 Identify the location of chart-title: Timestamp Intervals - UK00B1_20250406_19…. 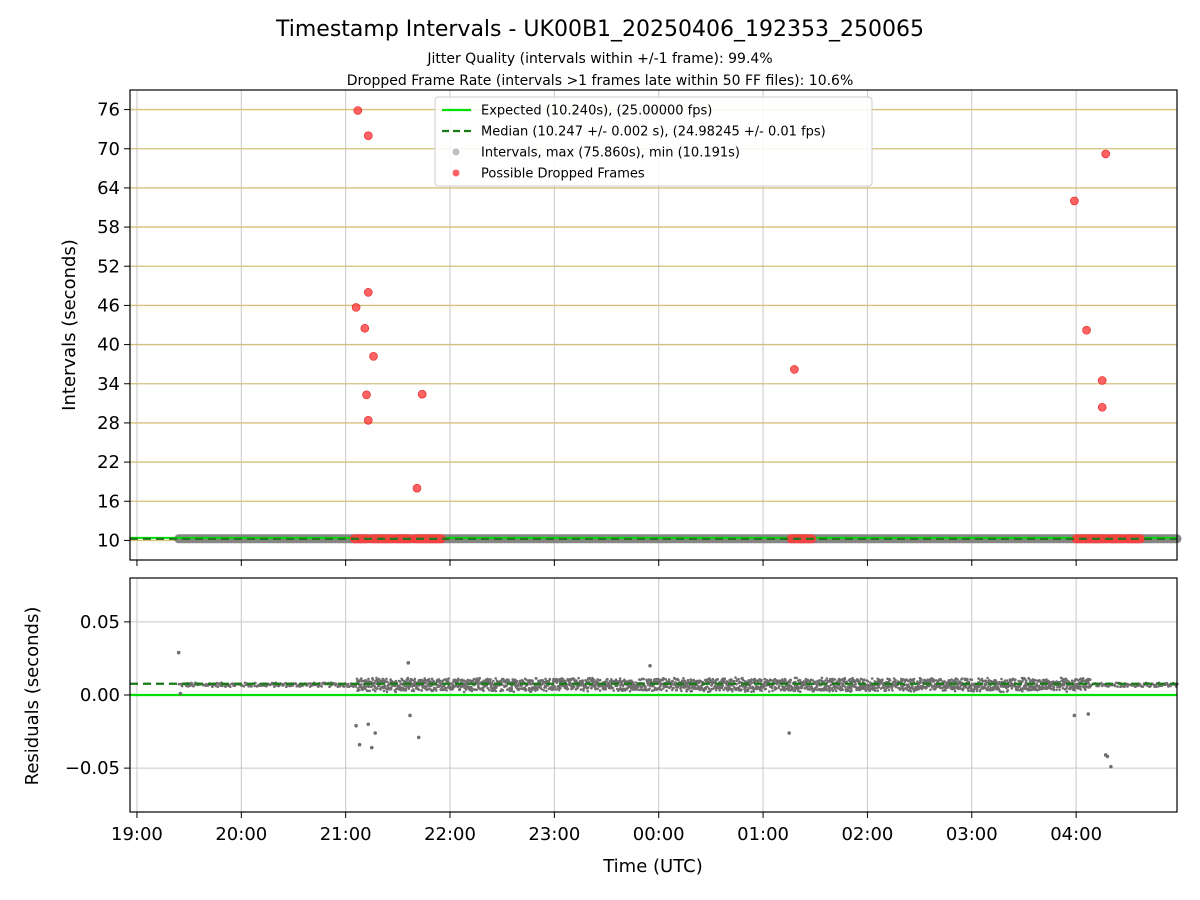
(599, 29).